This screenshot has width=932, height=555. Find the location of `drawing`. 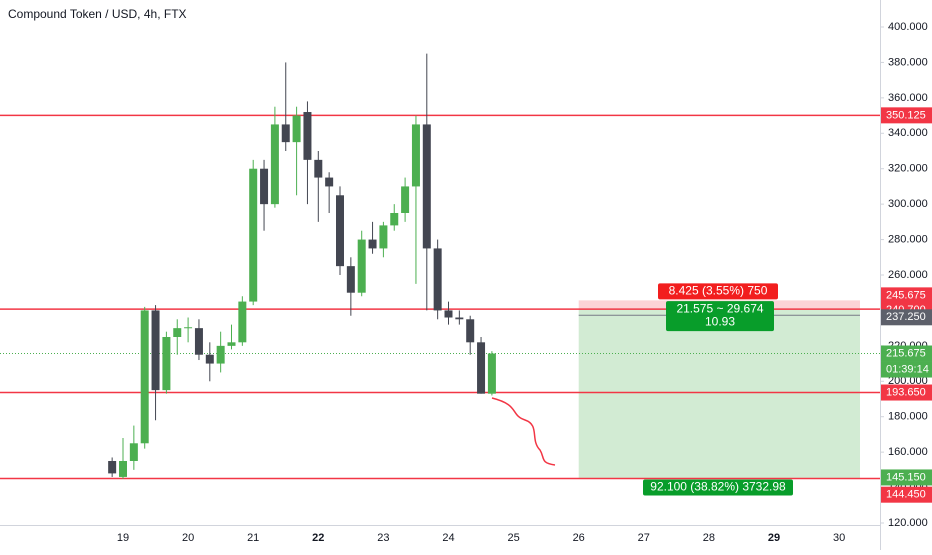

drawing is located at coordinates (523, 431).